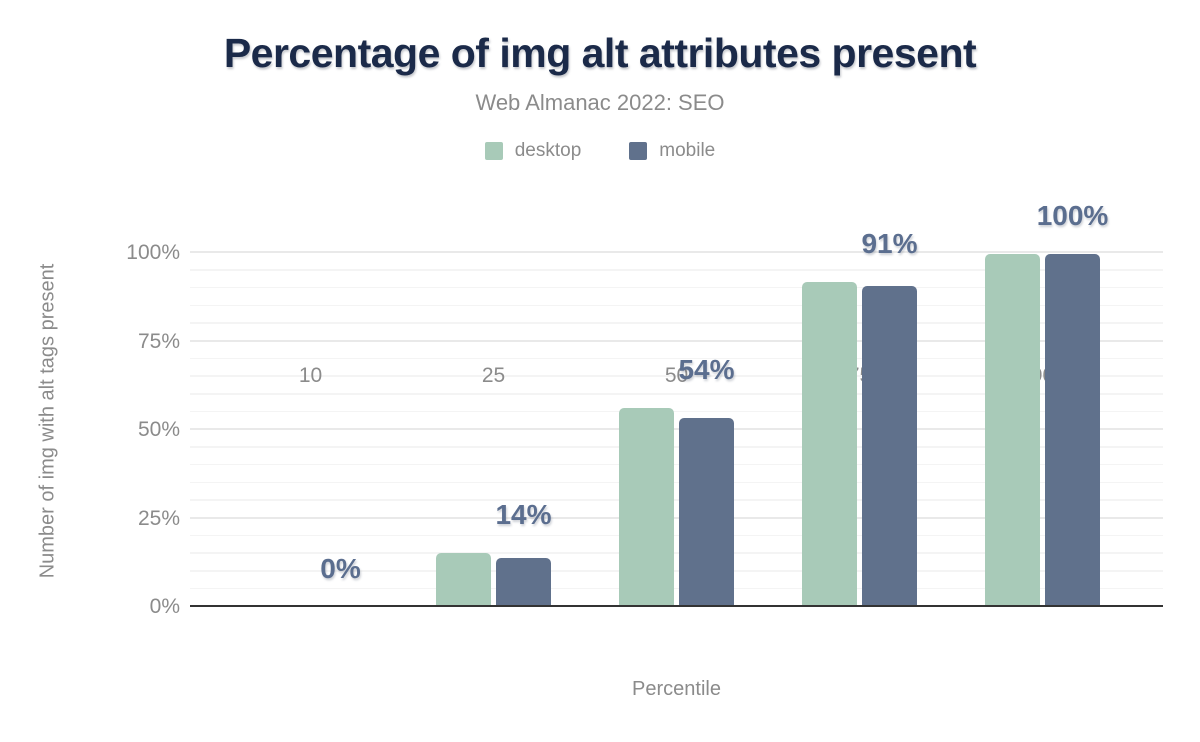  Describe the element at coordinates (340, 568) in the screenshot. I see `data-label-p10: 0%` at that location.